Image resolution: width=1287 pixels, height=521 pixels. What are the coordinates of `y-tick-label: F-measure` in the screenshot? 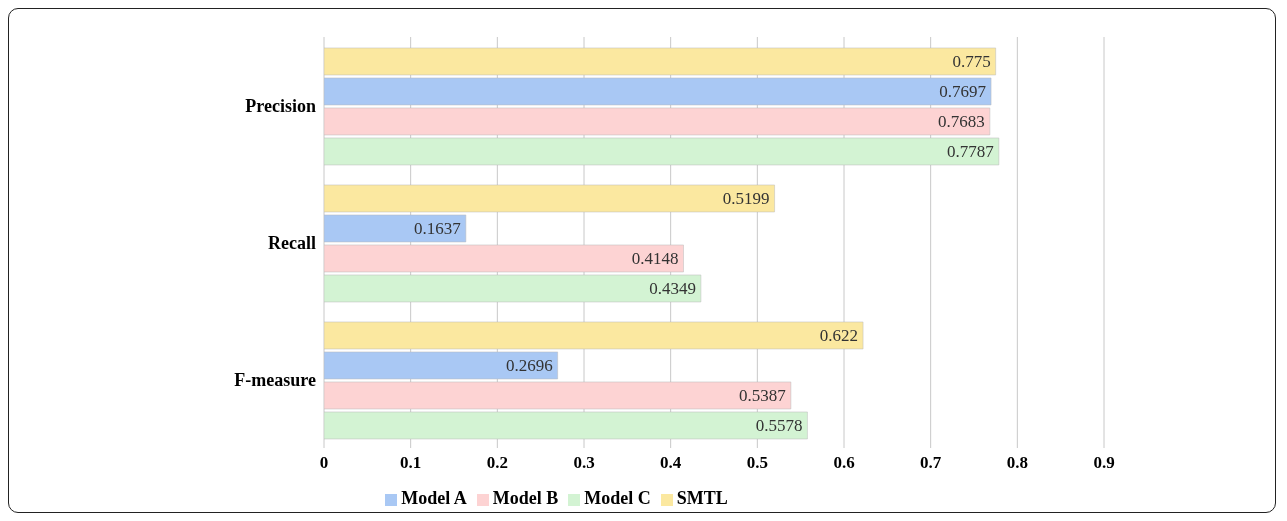 It's located at (275, 379).